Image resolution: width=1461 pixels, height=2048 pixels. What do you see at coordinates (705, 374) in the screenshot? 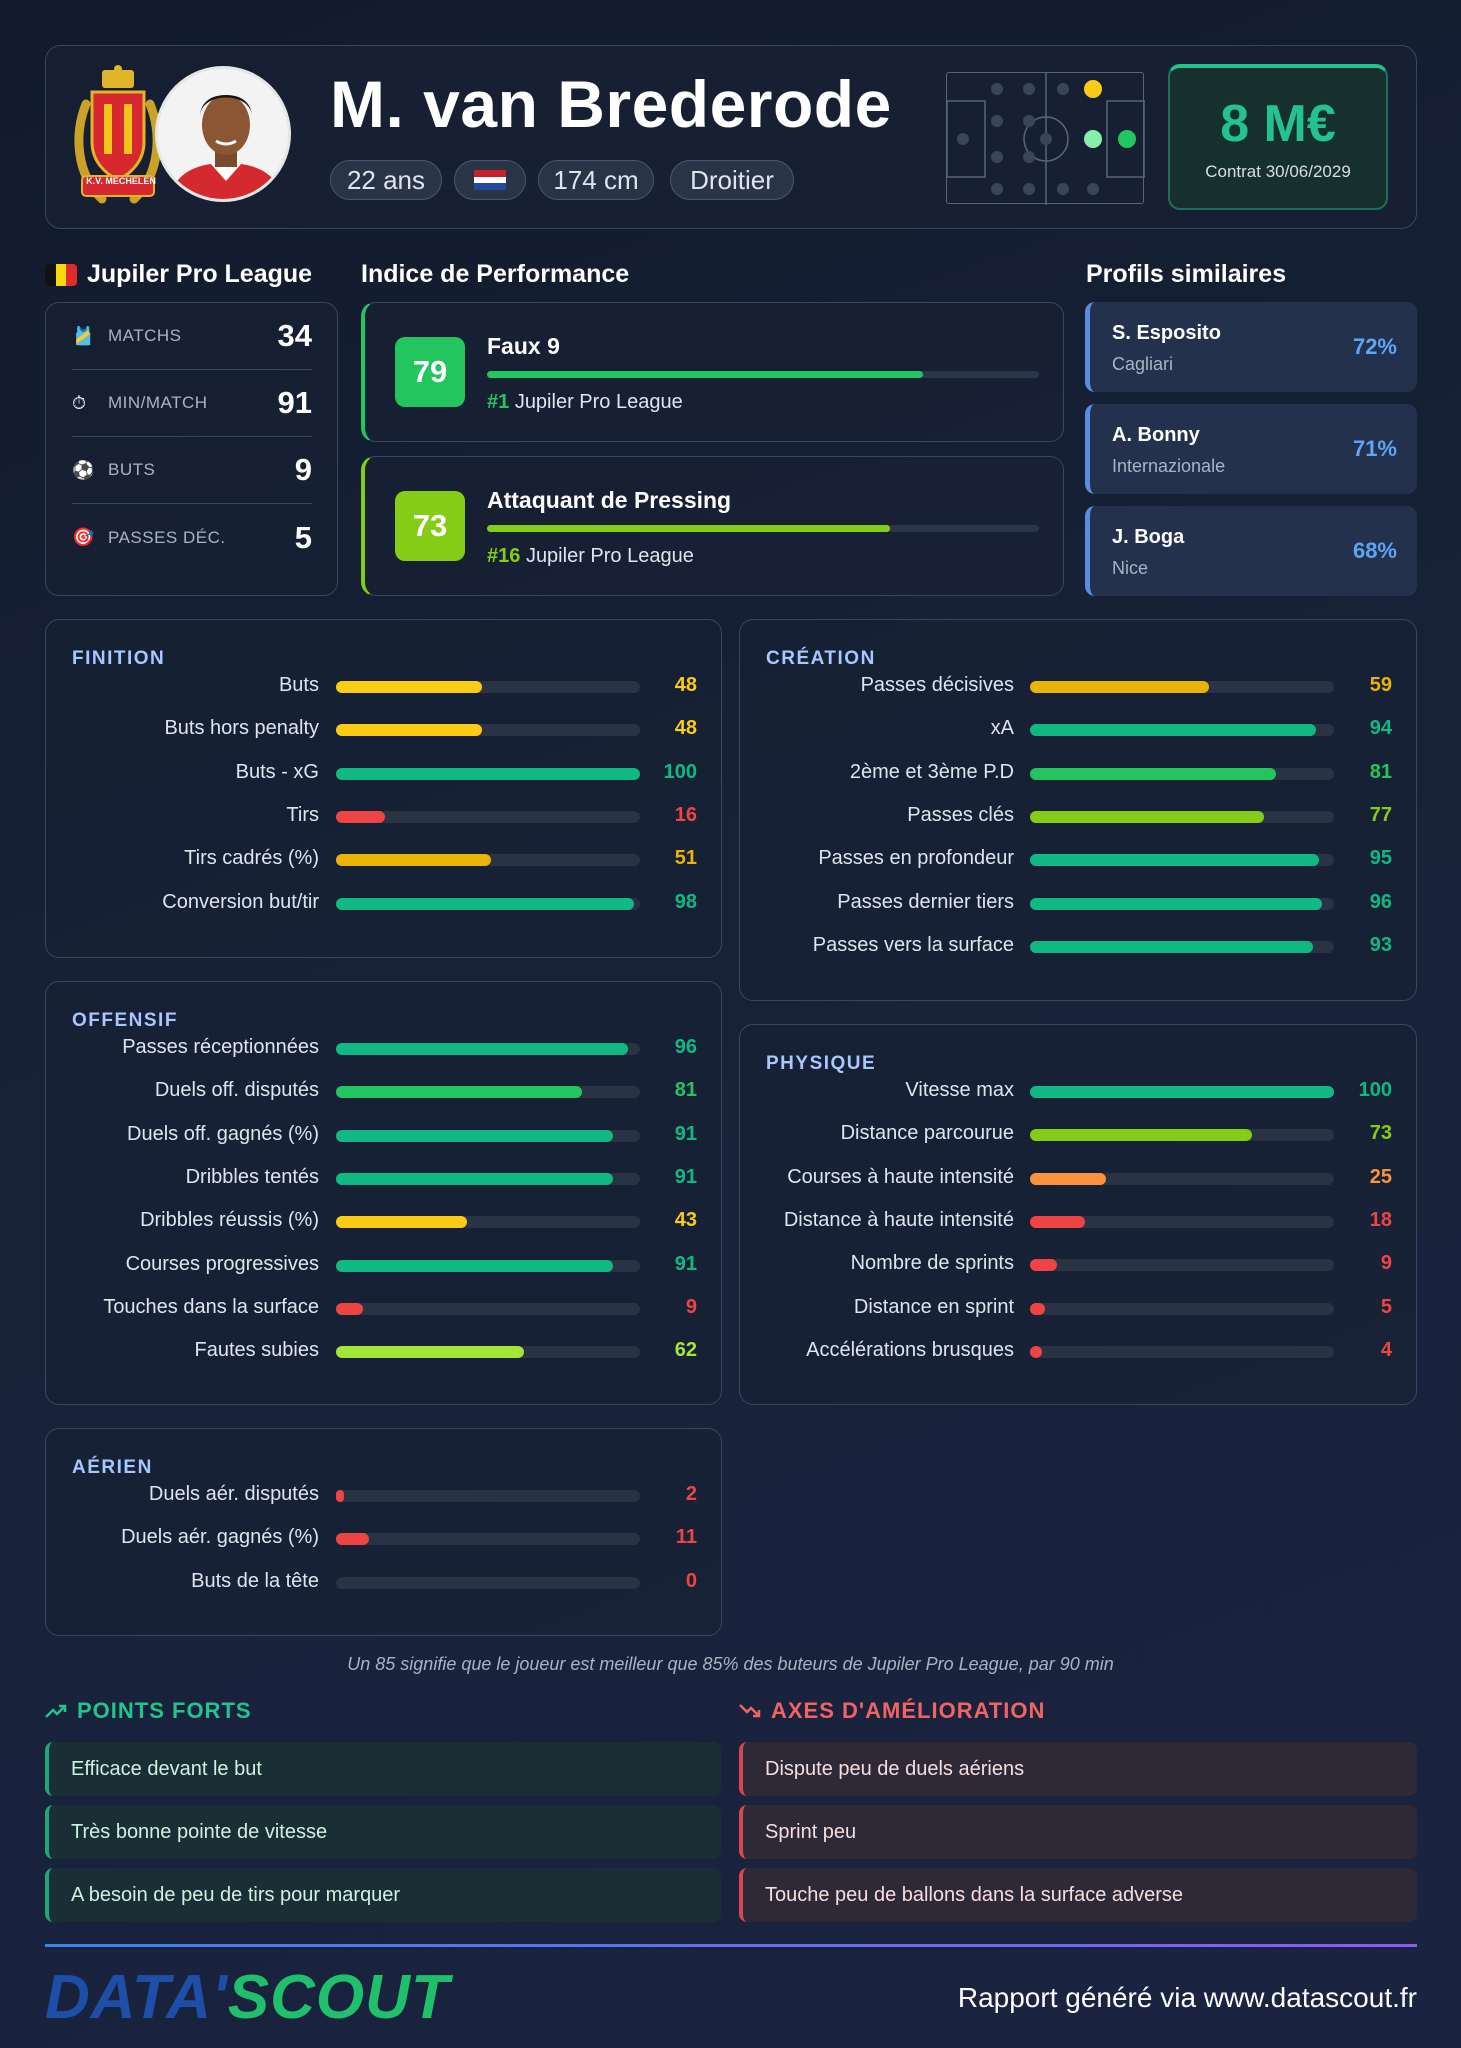
I see `performance-bar-fill` at bounding box center [705, 374].